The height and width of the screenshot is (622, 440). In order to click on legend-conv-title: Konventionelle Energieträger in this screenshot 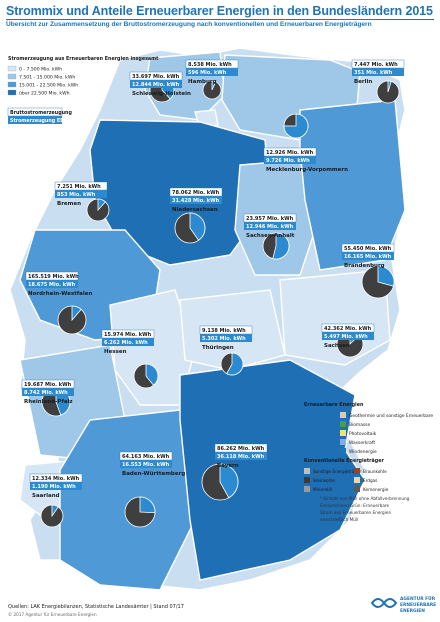, I will do `click(344, 461)`.